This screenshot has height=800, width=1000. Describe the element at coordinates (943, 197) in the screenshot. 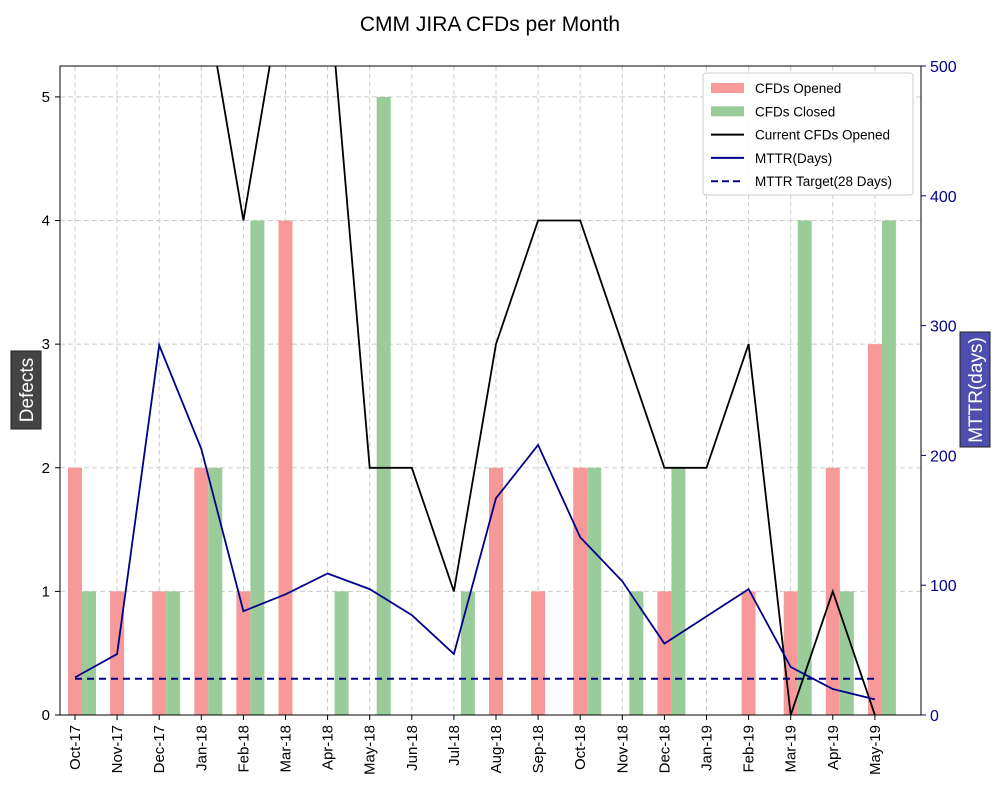

I see `right-tick-label: 400` at that location.